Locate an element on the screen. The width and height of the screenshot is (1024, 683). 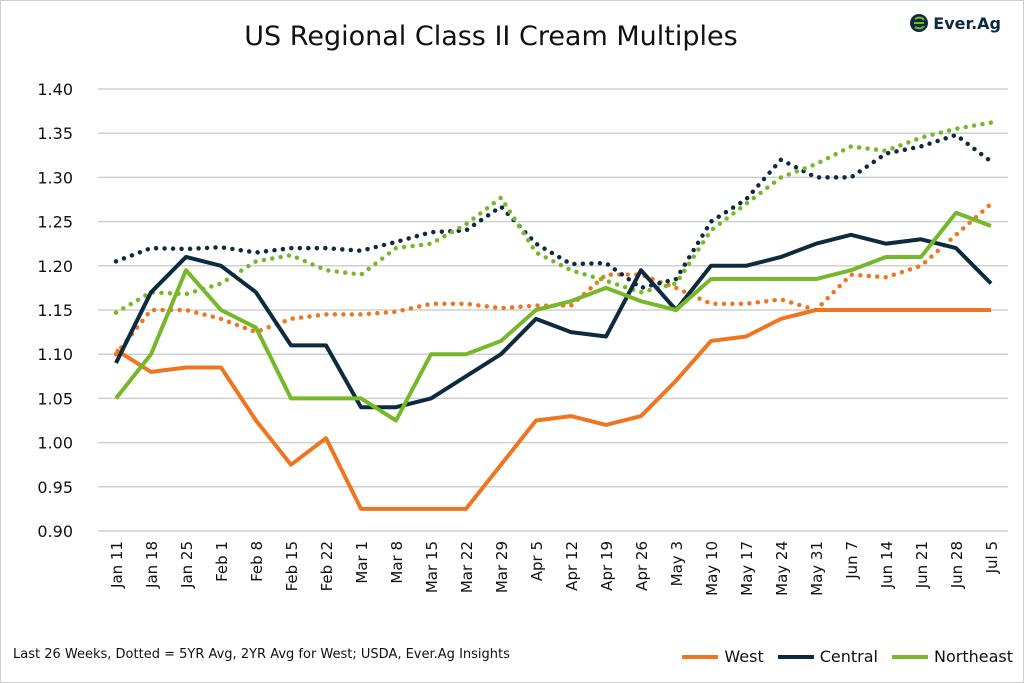
y-tick-label: 1.05 is located at coordinates (55, 398).